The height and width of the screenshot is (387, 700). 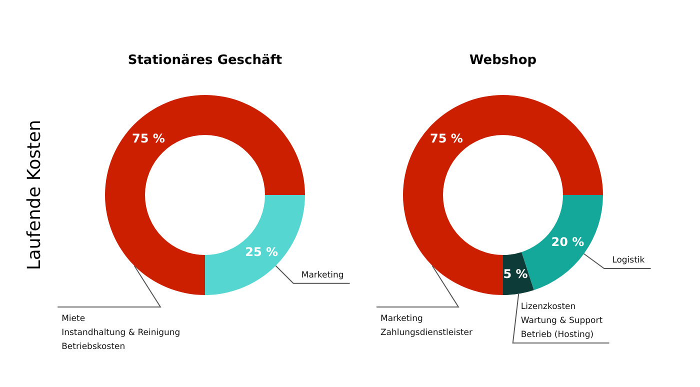 I want to click on slice-label: Marketing Zahlungsdienstleister, so click(x=426, y=326).